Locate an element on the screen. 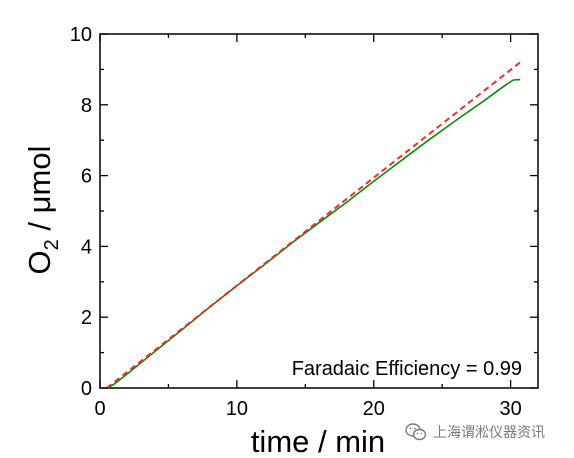 The width and height of the screenshot is (574, 458). y-axis-title-subscript: 2 is located at coordinates (52, 244).